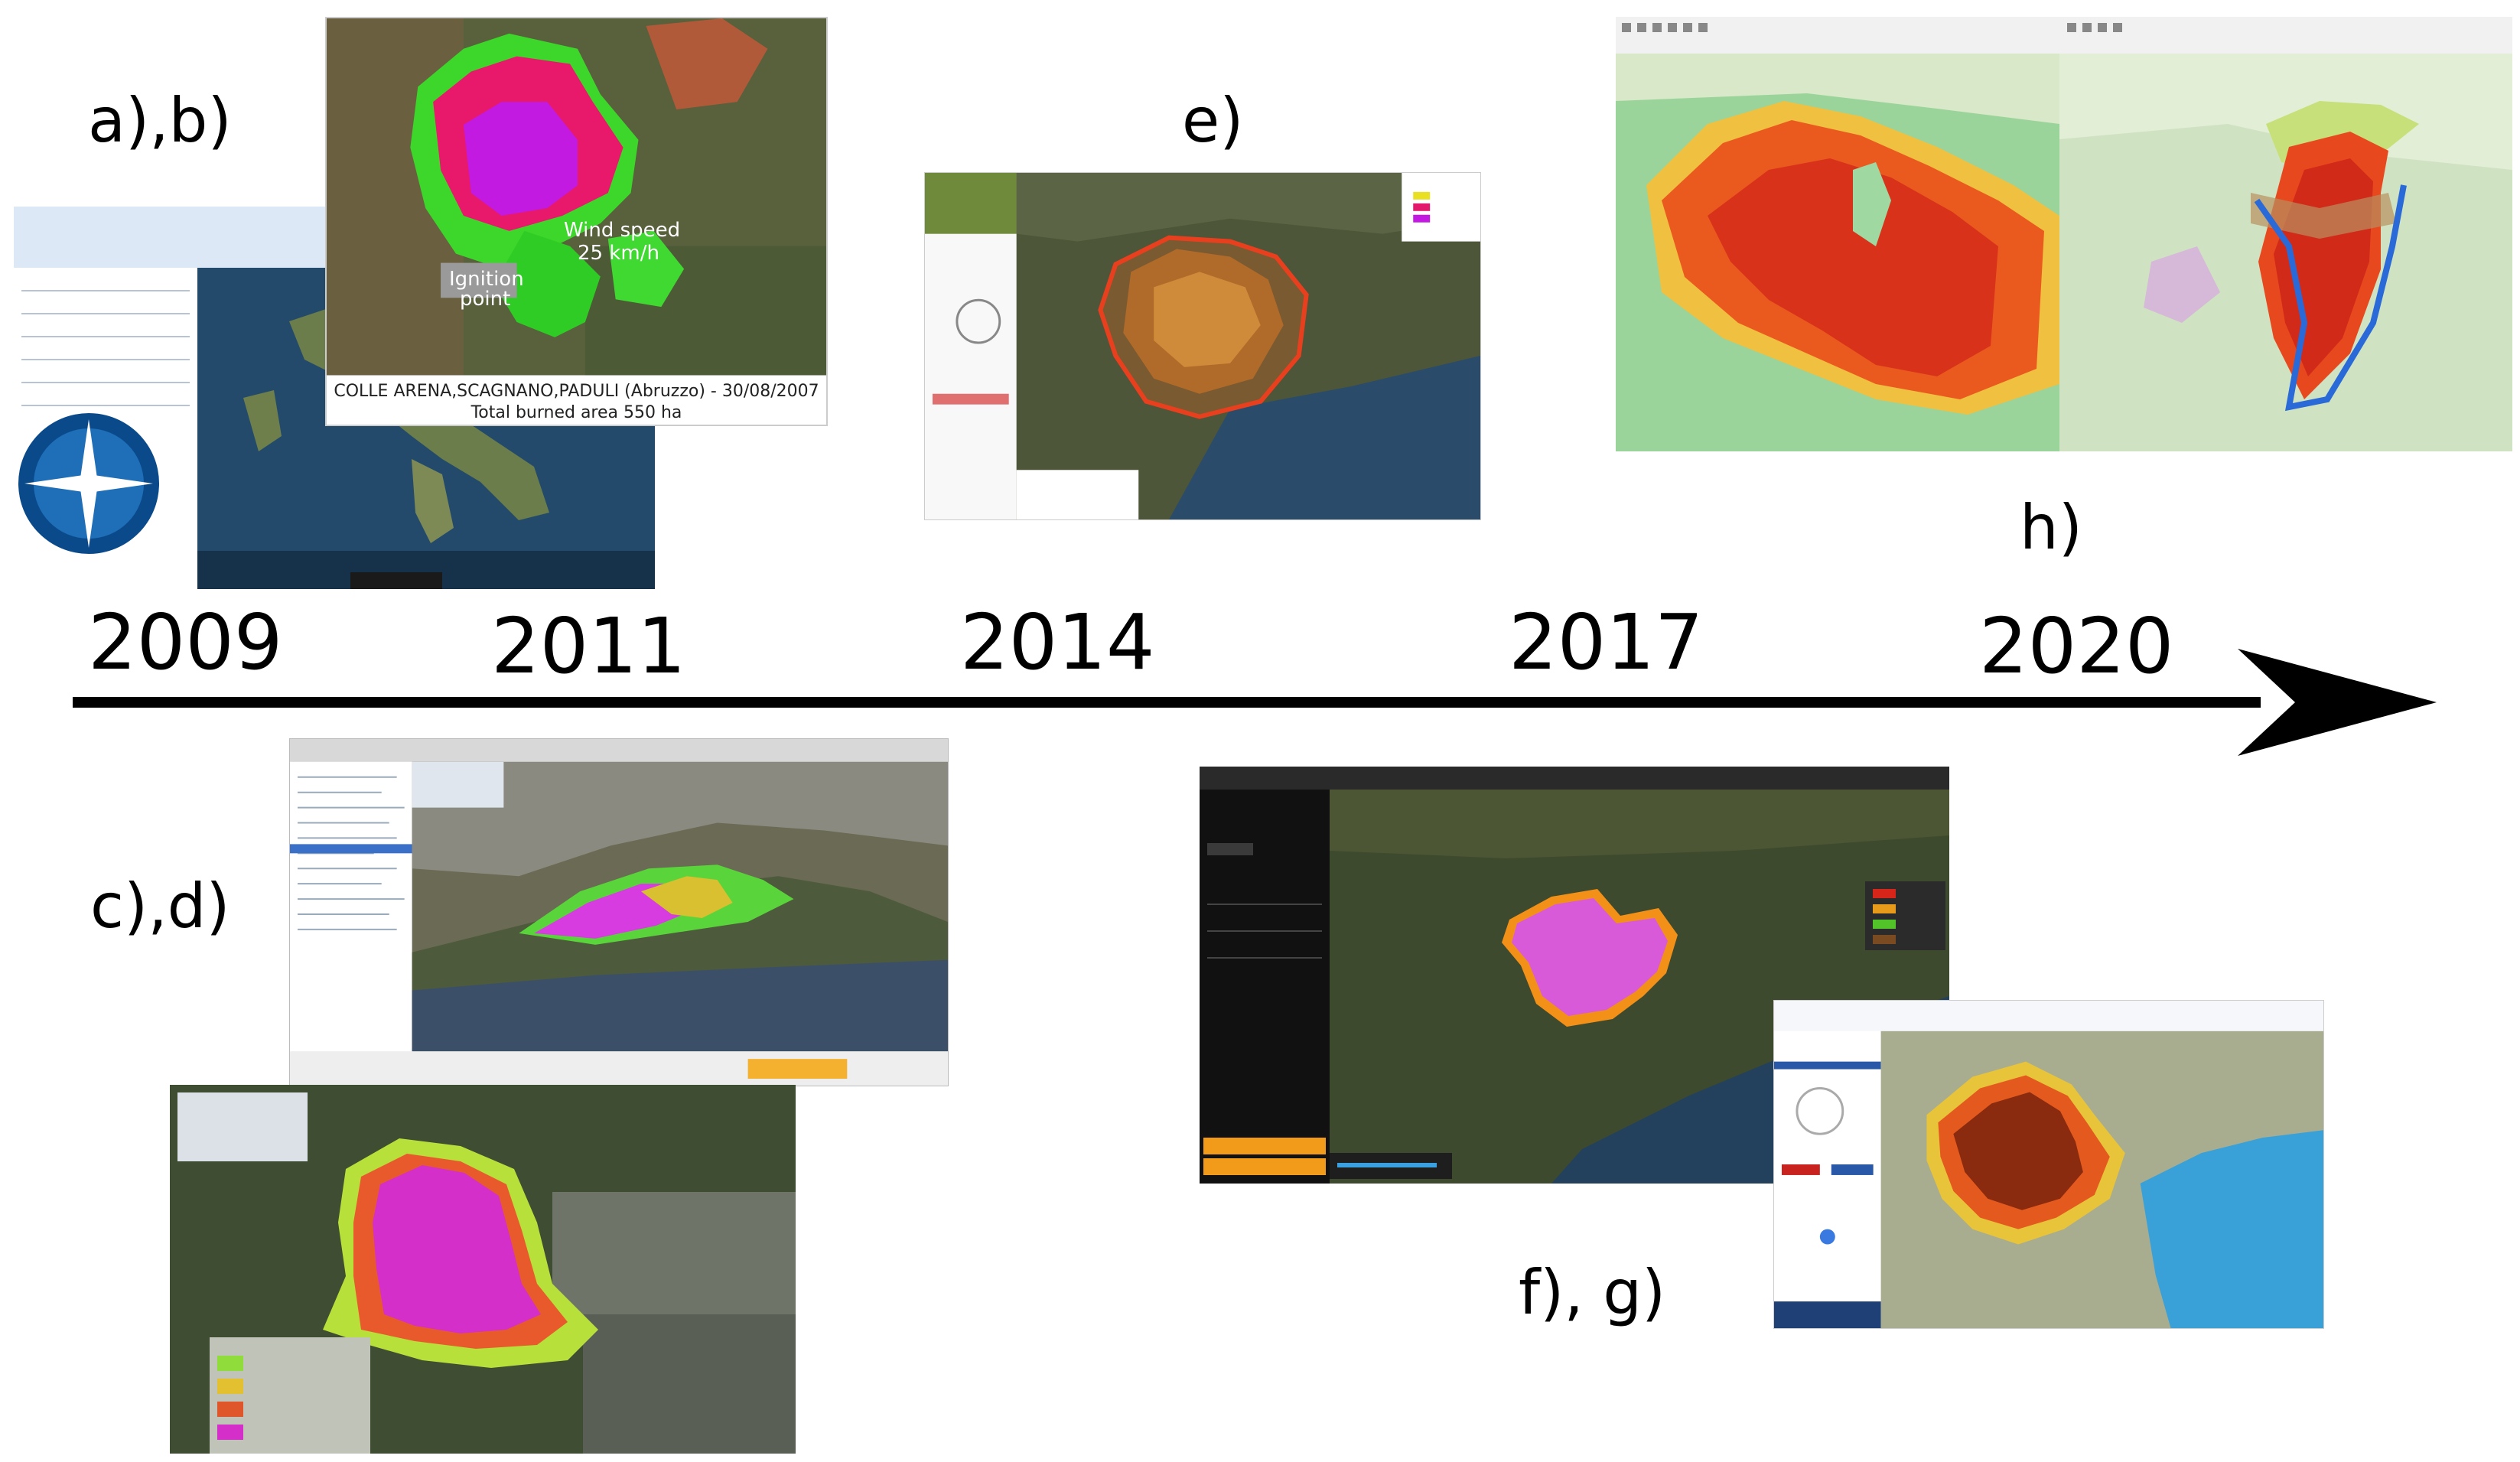 This screenshot has height=1462, width=2520. I want to click on screenshot-e-webgis, so click(1202, 346).